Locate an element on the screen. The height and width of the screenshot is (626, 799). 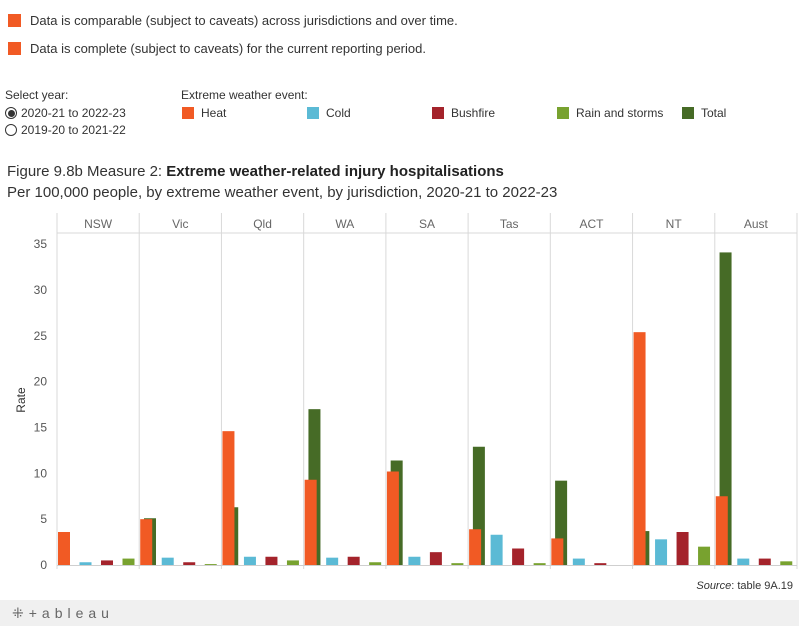
bar-aust-bushfire is located at coordinates (764, 561).